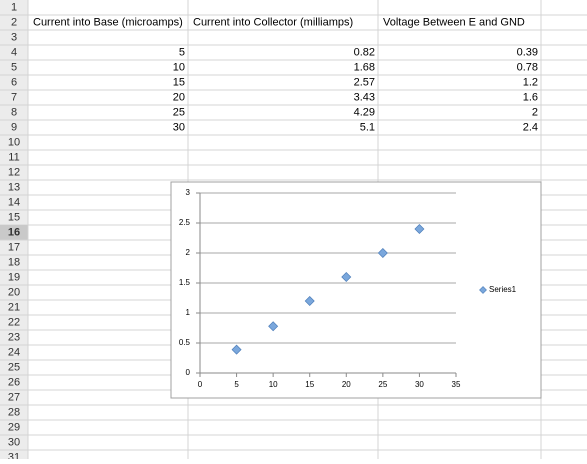 The image size is (587, 464). I want to click on row-number: 7, so click(14, 97).